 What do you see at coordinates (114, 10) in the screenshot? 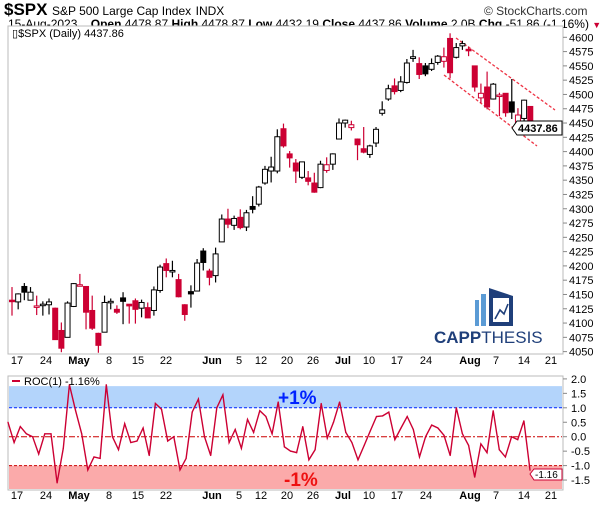
I see `chart-title: $SPX S&P 500 Large Cap Index INDX` at bounding box center [114, 10].